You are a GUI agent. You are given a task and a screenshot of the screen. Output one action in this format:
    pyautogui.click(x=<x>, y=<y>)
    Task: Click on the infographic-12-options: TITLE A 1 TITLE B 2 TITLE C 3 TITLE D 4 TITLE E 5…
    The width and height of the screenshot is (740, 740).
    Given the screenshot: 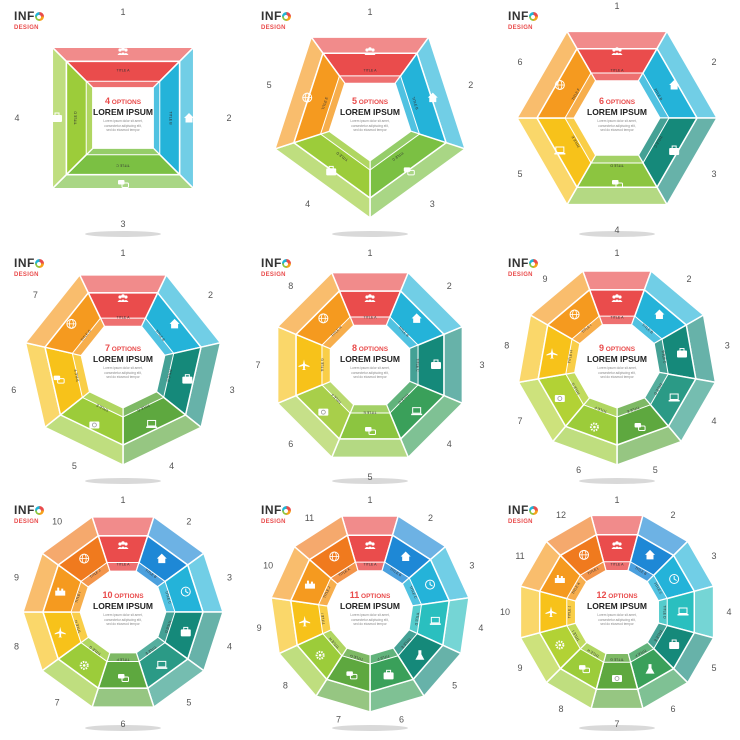 What is the action you would take?
    pyautogui.click(x=617, y=617)
    